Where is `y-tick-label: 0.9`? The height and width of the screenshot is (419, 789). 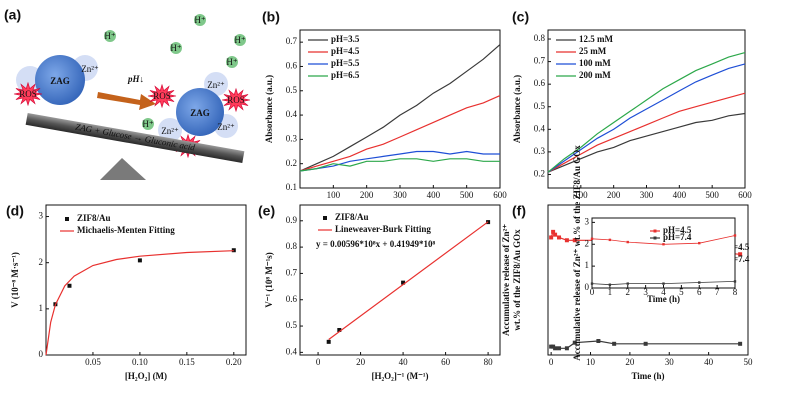 y-tick-label: 0.9 is located at coordinates (292, 220).